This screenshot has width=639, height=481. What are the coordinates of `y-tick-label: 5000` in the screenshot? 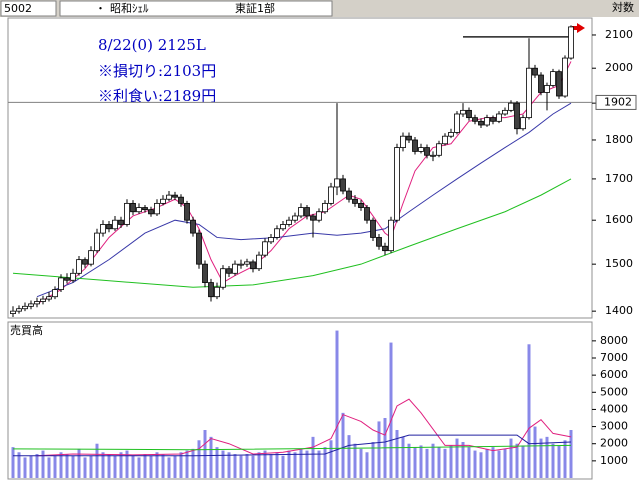 It's located at (614, 391).